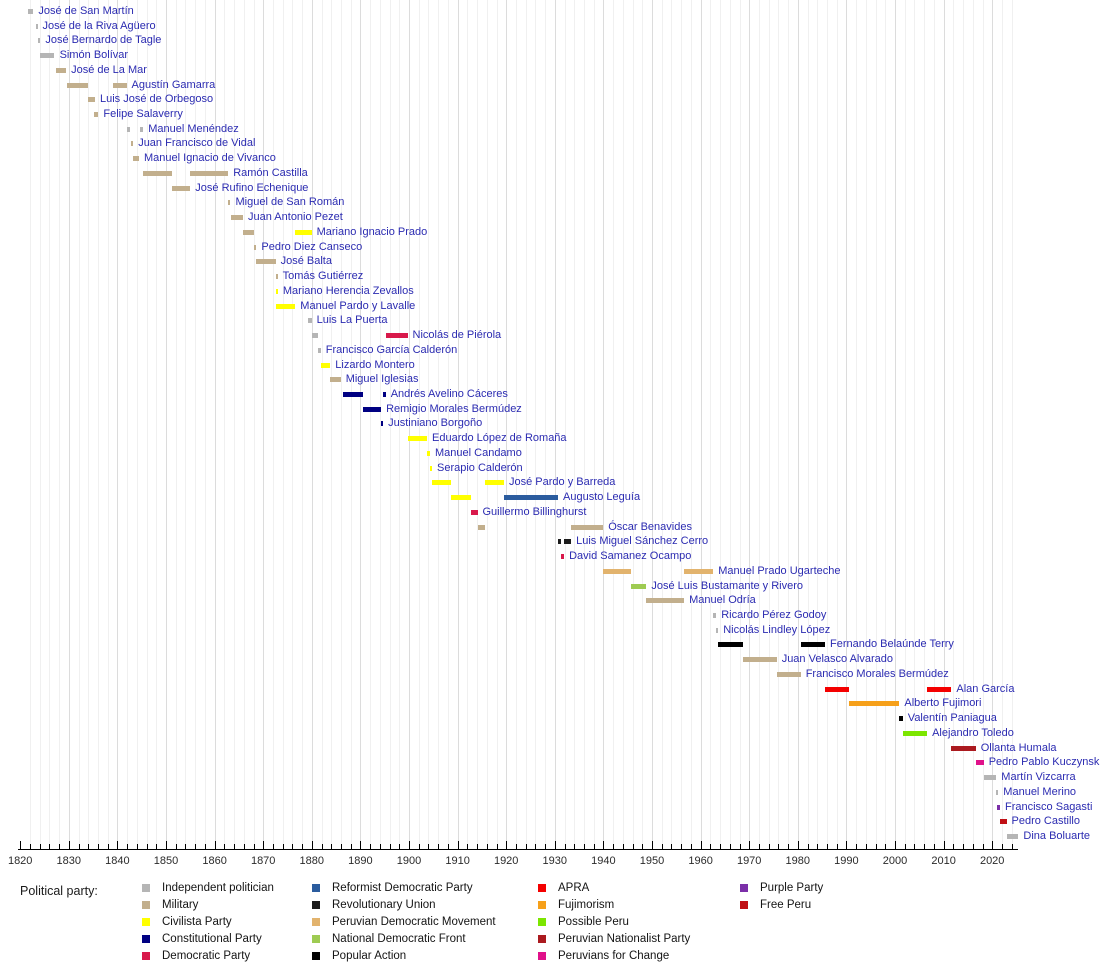  I want to click on president-label: Justiniano Borgoño, so click(435, 423).